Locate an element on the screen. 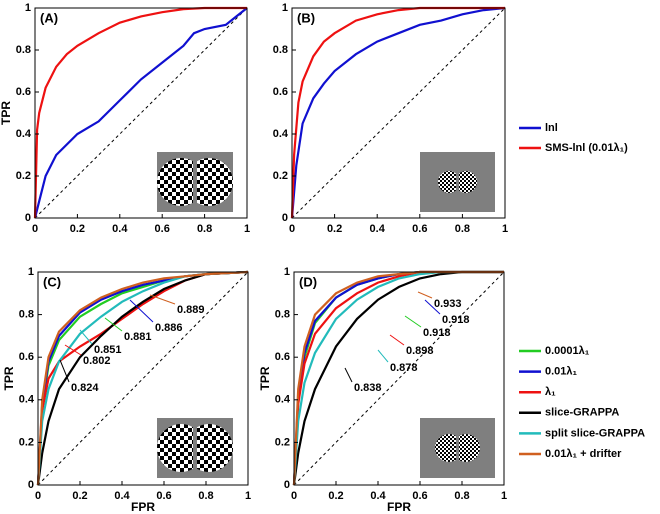  auc-label: 0.878 is located at coordinates (404, 368).